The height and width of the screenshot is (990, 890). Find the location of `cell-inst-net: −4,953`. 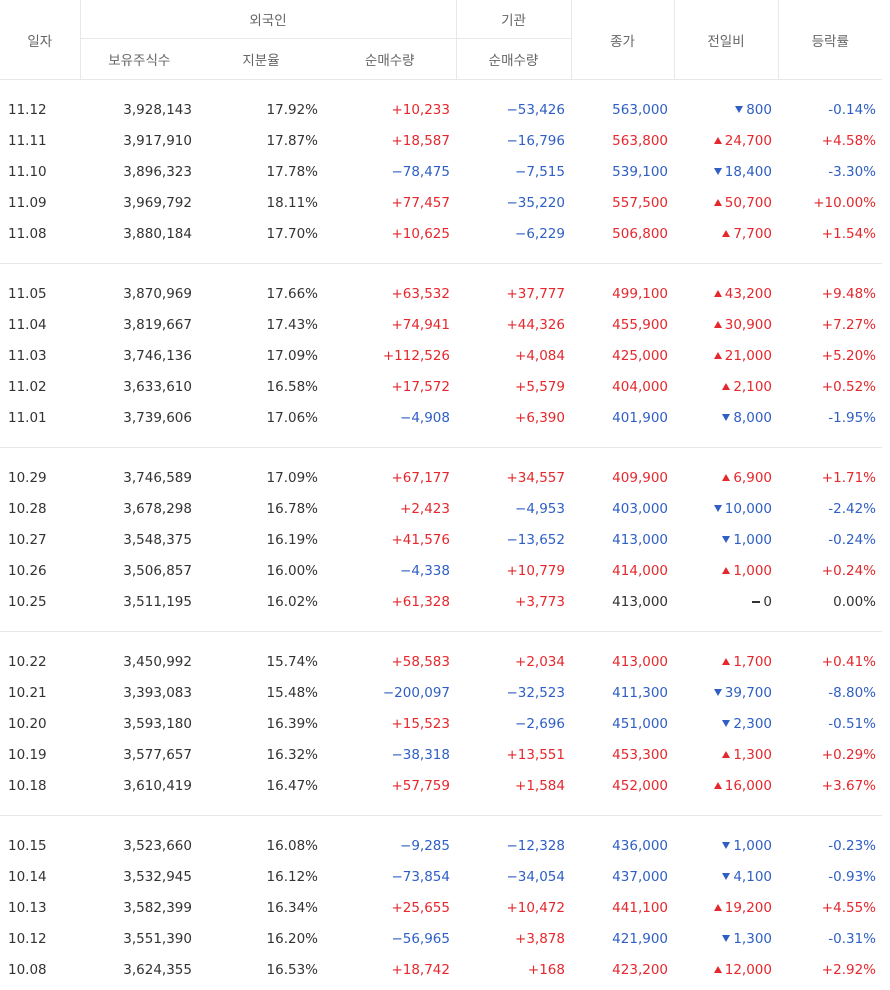

cell-inst-net: −4,953 is located at coordinates (540, 508).